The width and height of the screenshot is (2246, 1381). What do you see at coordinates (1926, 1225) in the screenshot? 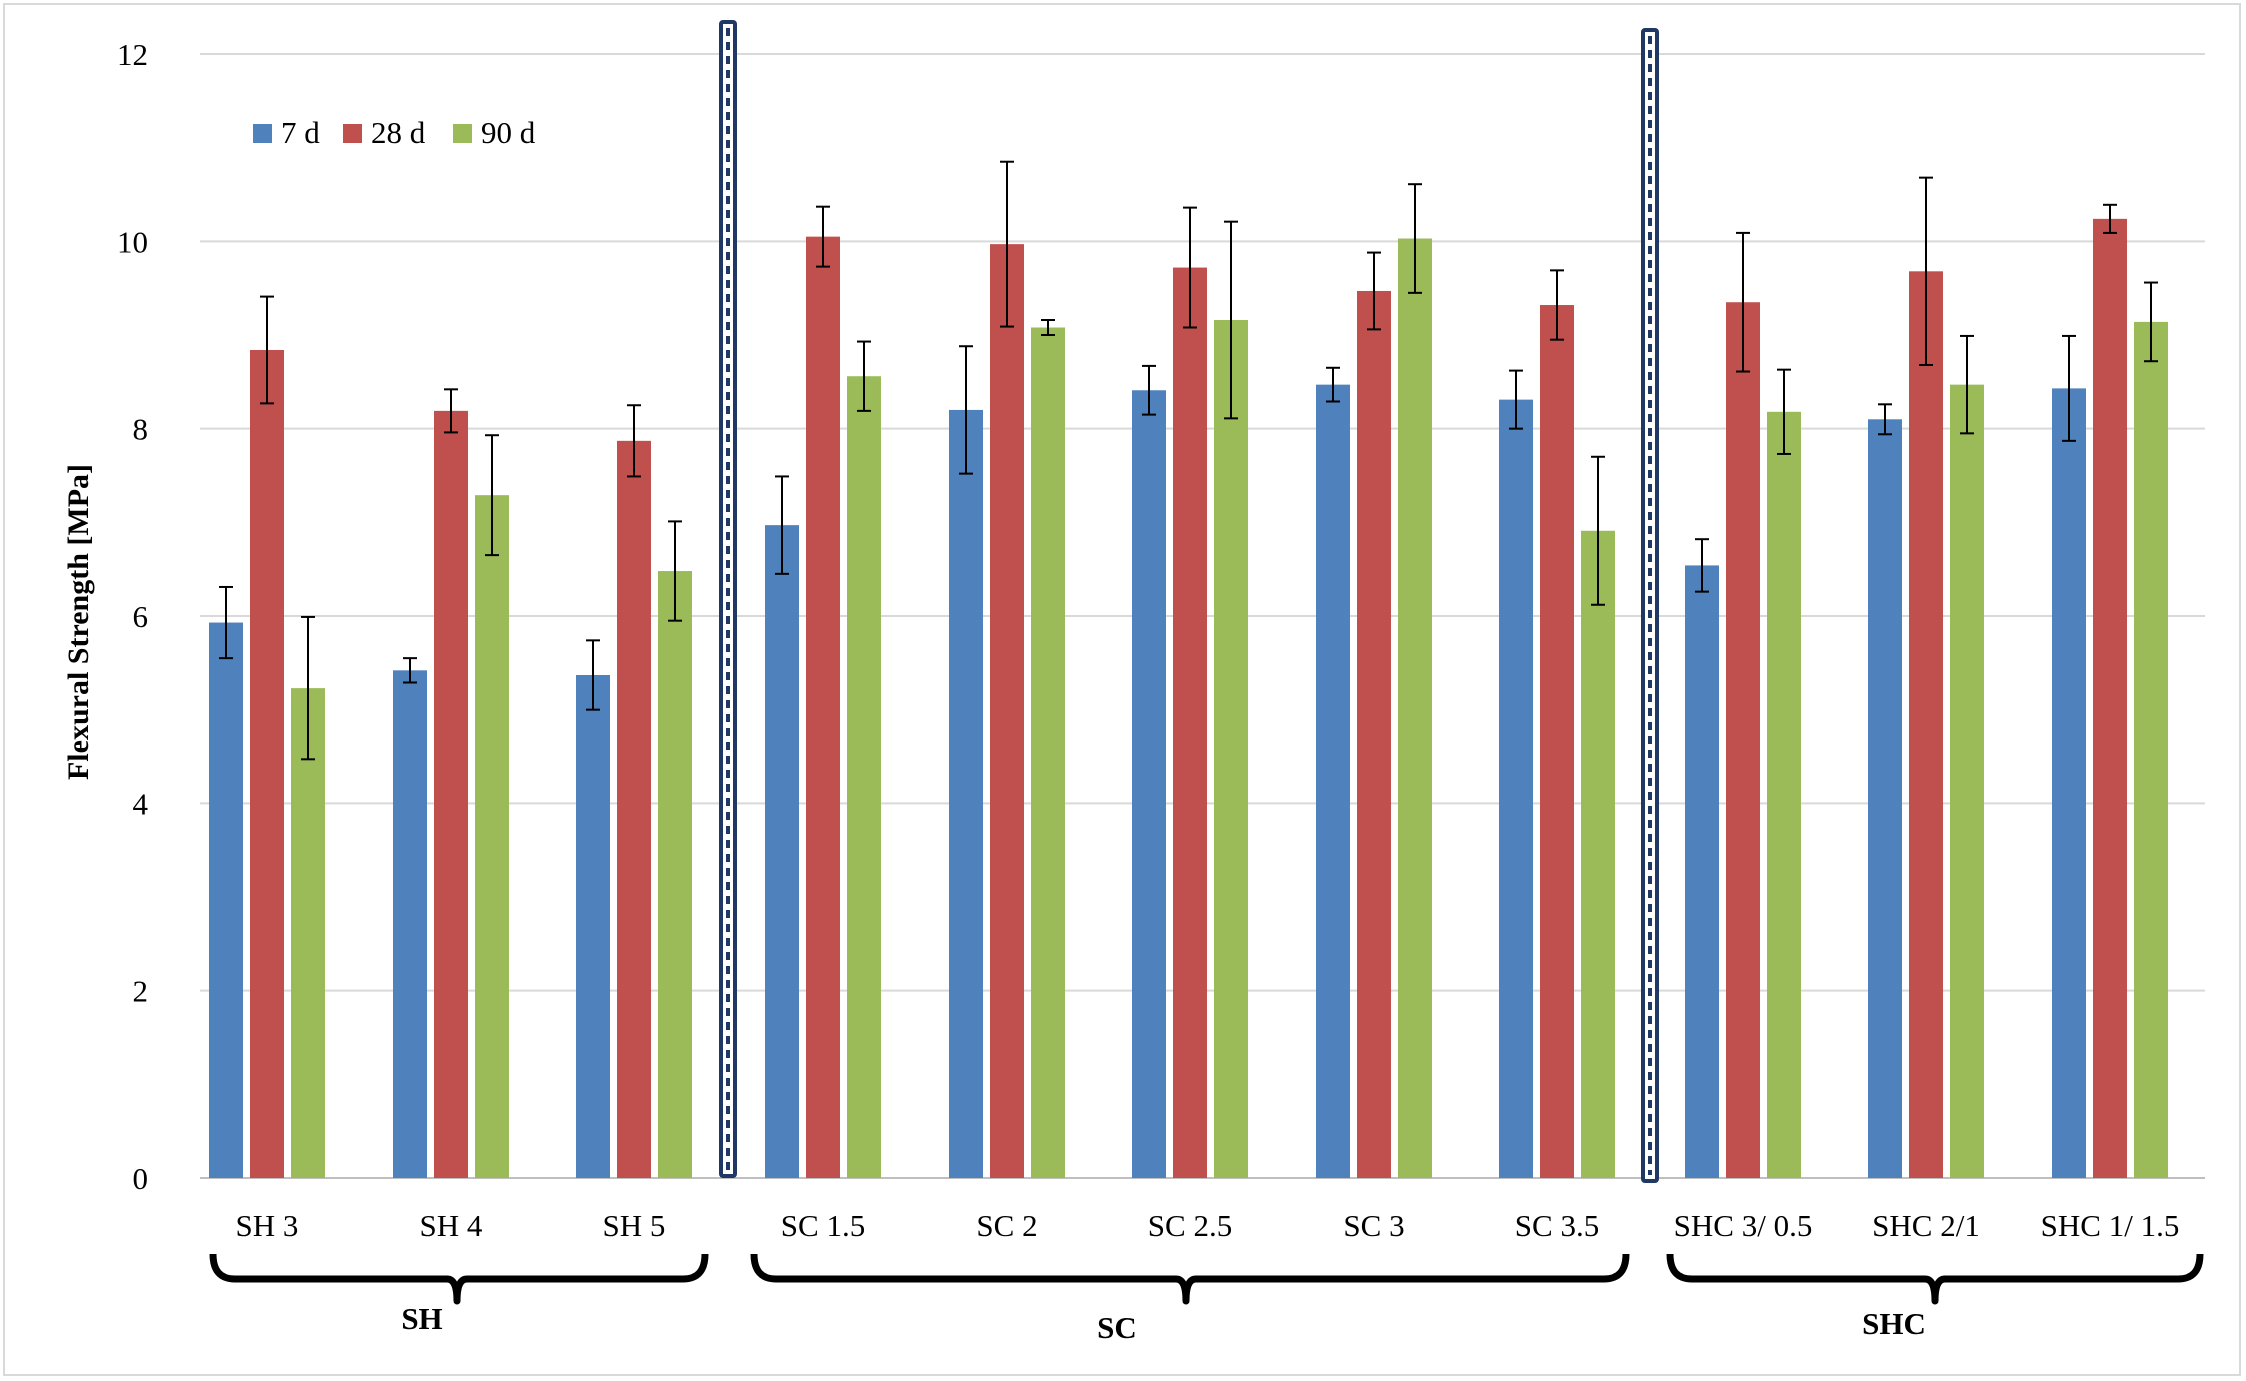
I see `x-category-label: SHC 2/1` at bounding box center [1926, 1225].